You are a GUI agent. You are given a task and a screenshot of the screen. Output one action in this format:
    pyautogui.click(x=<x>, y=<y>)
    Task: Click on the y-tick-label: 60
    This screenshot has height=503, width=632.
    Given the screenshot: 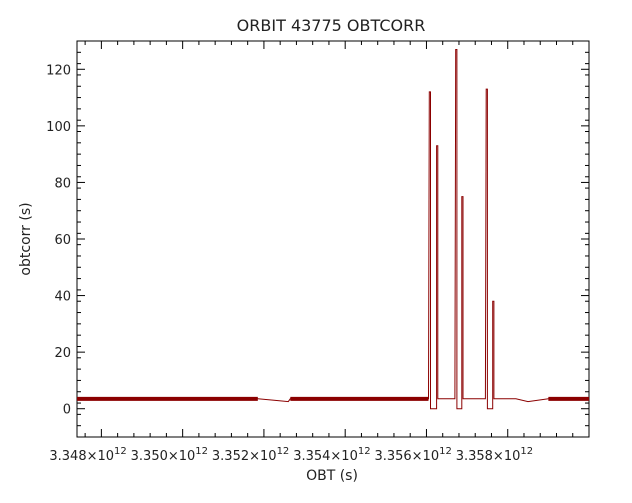 What is the action you would take?
    pyautogui.click(x=62, y=240)
    